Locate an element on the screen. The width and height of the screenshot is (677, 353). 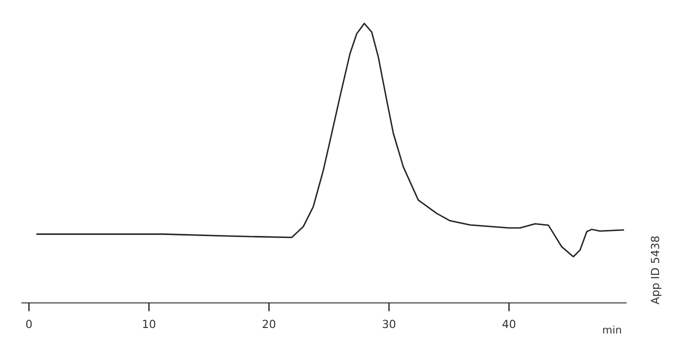
x-tick-label: 20 is located at coordinates (269, 324).